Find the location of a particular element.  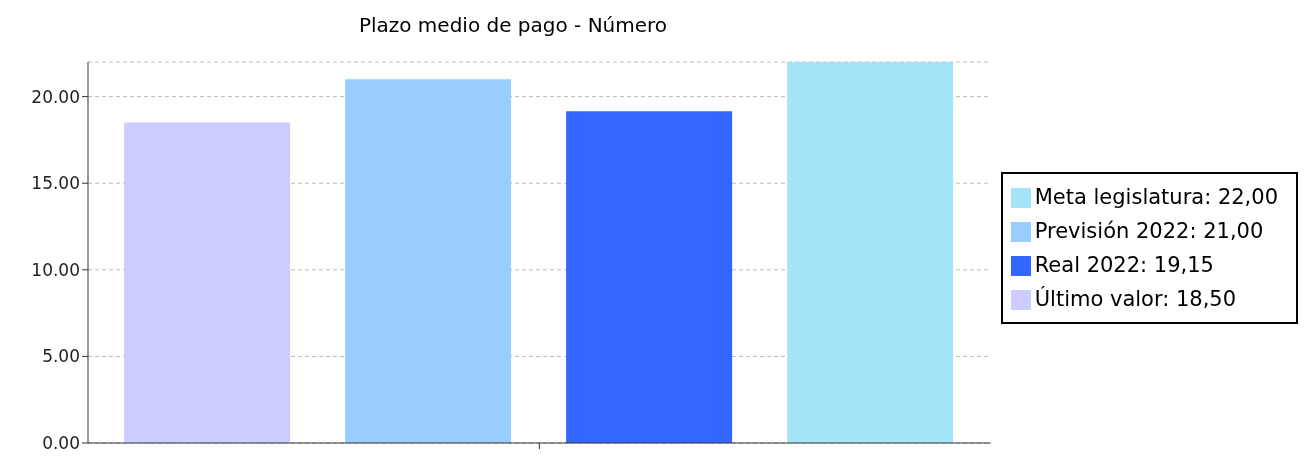

y-tick-label: 0.00 is located at coordinates (61, 443).